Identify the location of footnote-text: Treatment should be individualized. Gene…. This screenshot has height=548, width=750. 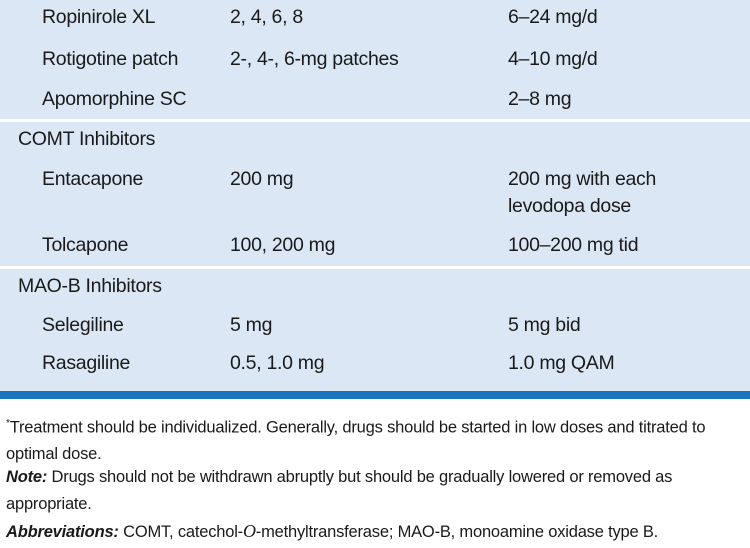
(356, 441).